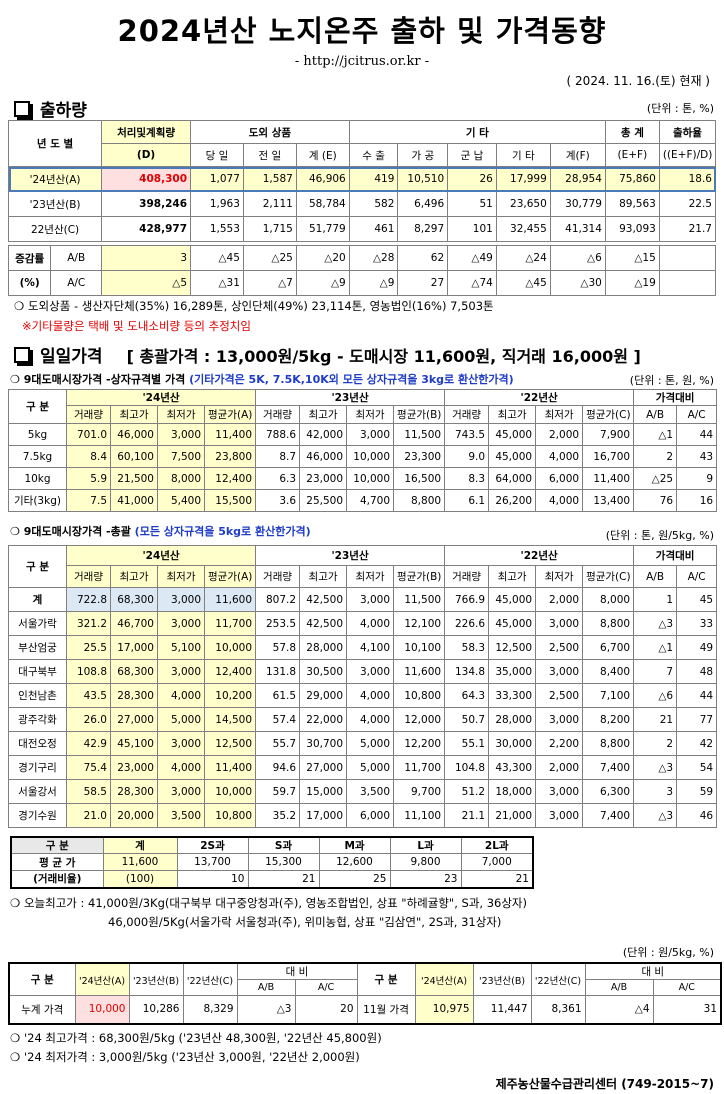 This screenshot has width=724, height=1094. I want to click on cell: 6.1, so click(467, 500).